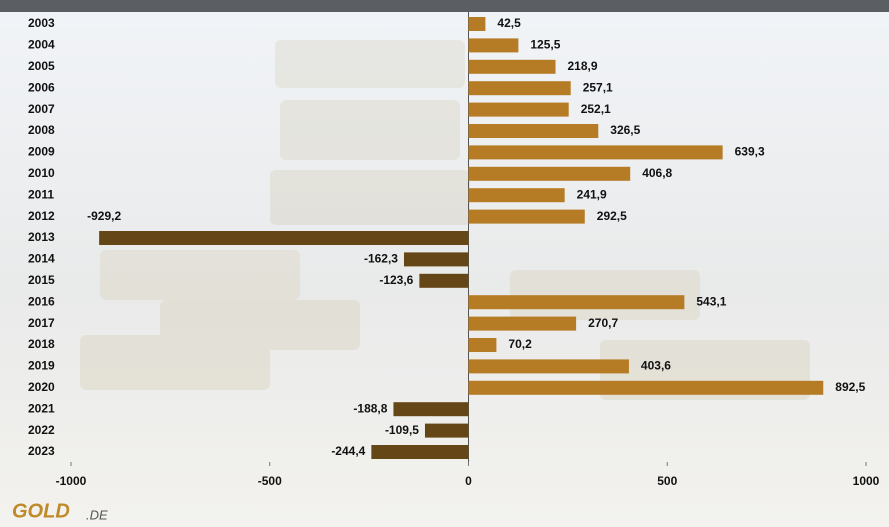  What do you see at coordinates (41, 152) in the screenshot?
I see `y-tick-label: 2009` at bounding box center [41, 152].